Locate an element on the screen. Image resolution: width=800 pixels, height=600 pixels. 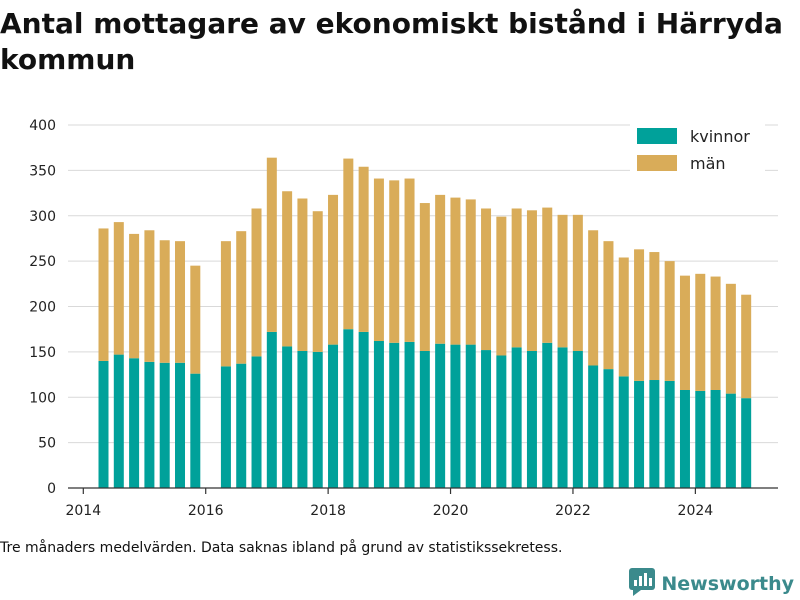
x-tick-label: 2016 is located at coordinates (206, 511).